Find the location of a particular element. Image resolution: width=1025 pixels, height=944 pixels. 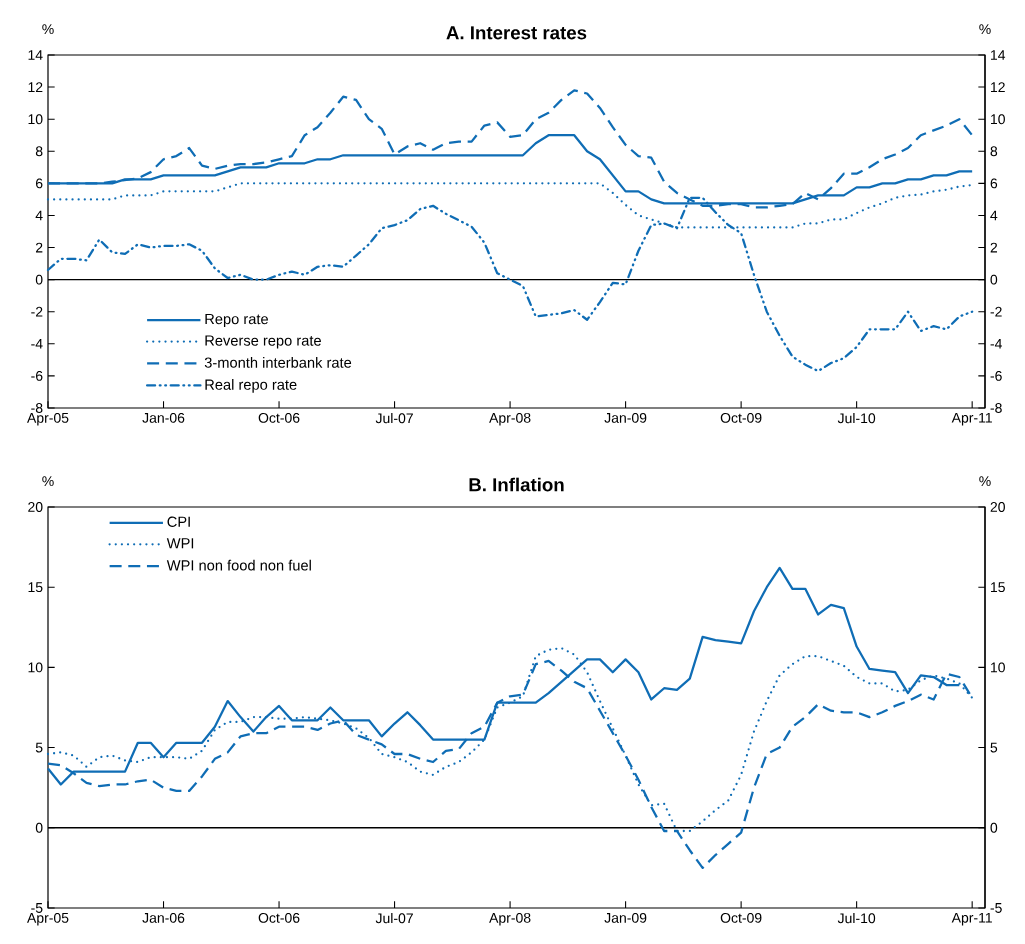

chart-title: B. Inflation is located at coordinates (516, 484).